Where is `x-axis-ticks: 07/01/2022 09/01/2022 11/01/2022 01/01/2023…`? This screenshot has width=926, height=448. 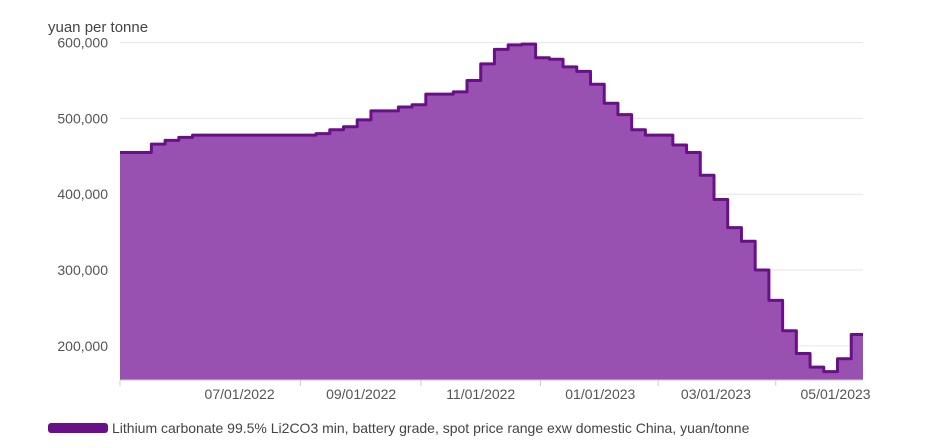
x-axis-ticks: 07/01/2022 09/01/2022 11/01/2022 01/01/2023… is located at coordinates (495, 390).